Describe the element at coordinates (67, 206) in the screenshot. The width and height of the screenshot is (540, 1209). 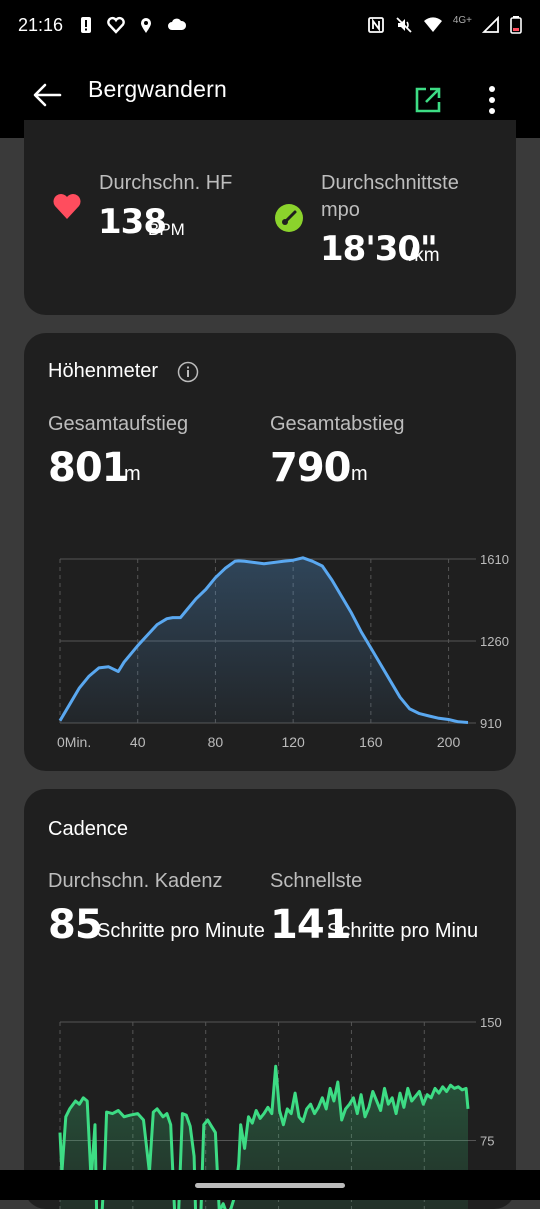
I see `heart-icon` at that location.